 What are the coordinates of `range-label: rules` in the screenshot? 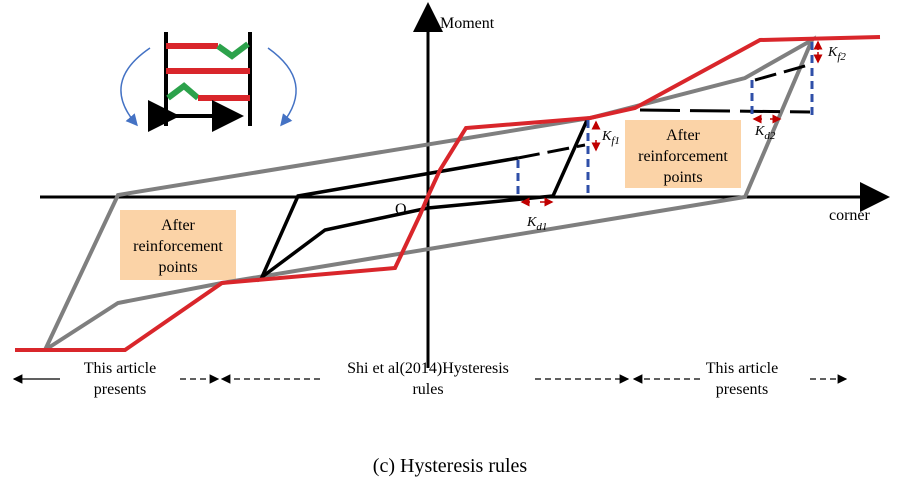 It's located at (427, 389).